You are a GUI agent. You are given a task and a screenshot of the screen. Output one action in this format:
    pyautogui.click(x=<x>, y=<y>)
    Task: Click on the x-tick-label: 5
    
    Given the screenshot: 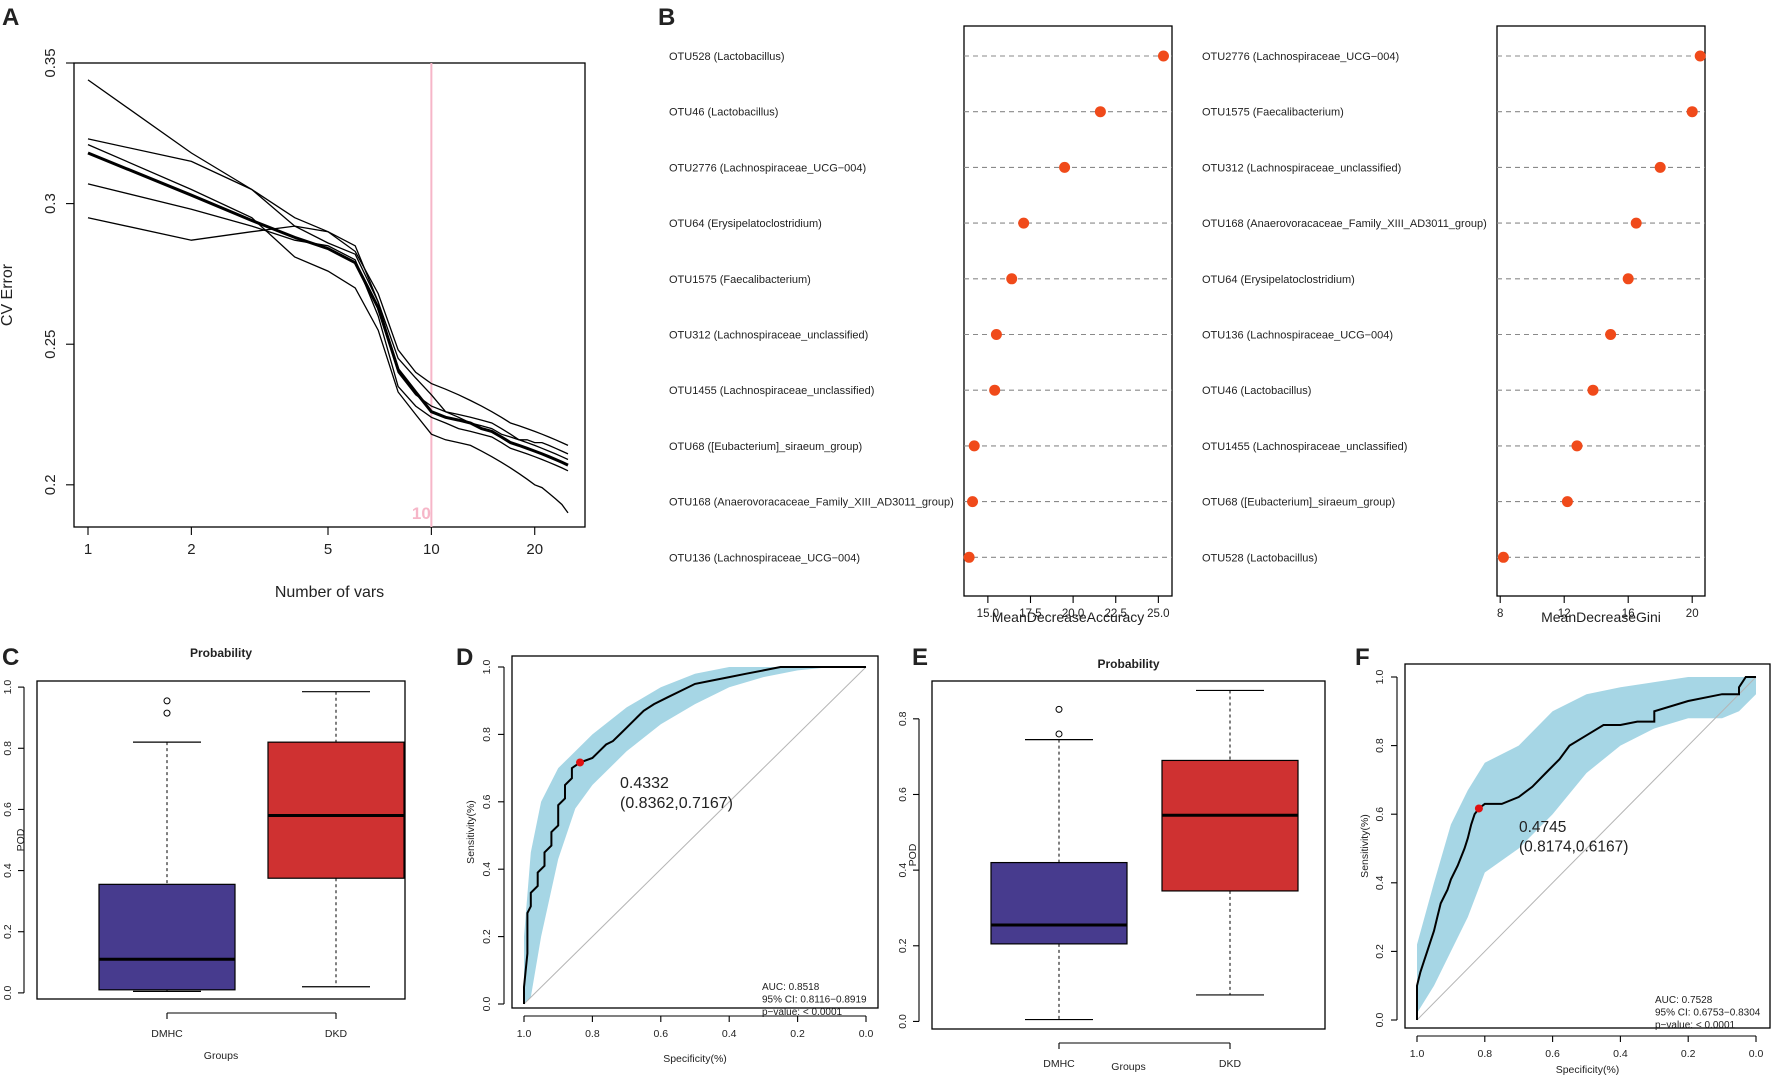 What is the action you would take?
    pyautogui.click(x=328, y=549)
    